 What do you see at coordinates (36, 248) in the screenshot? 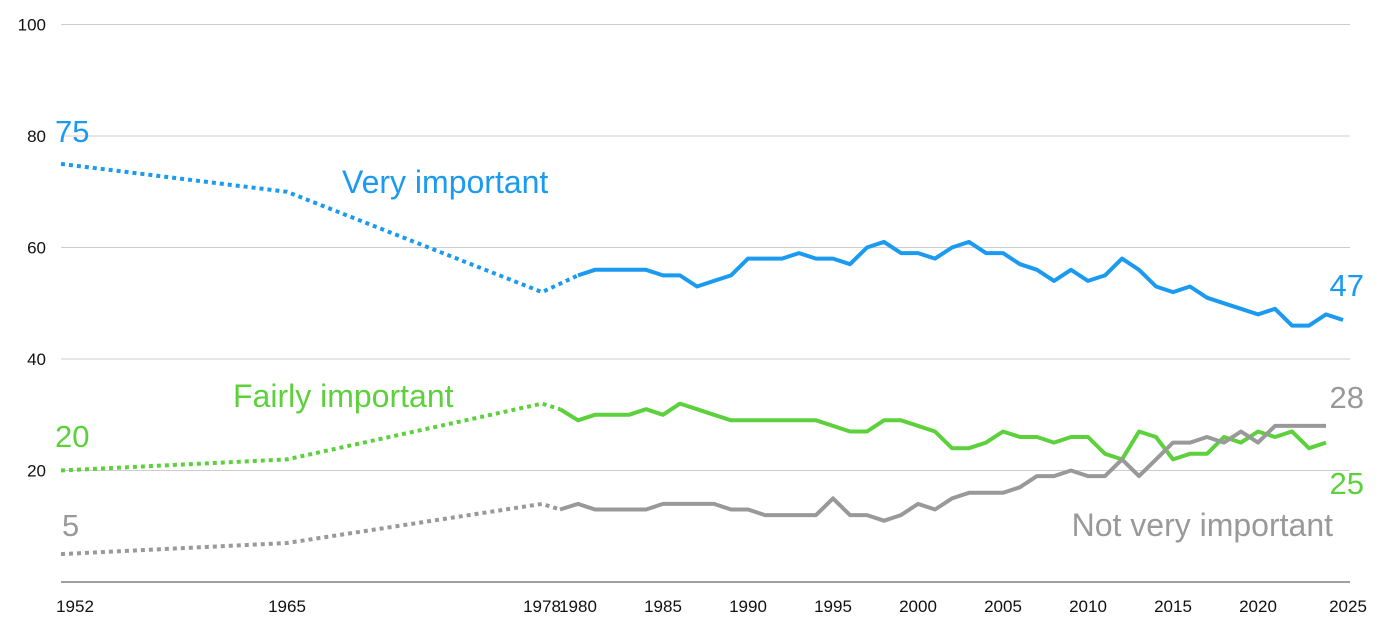
I see `y-tick-label: 60` at bounding box center [36, 248].